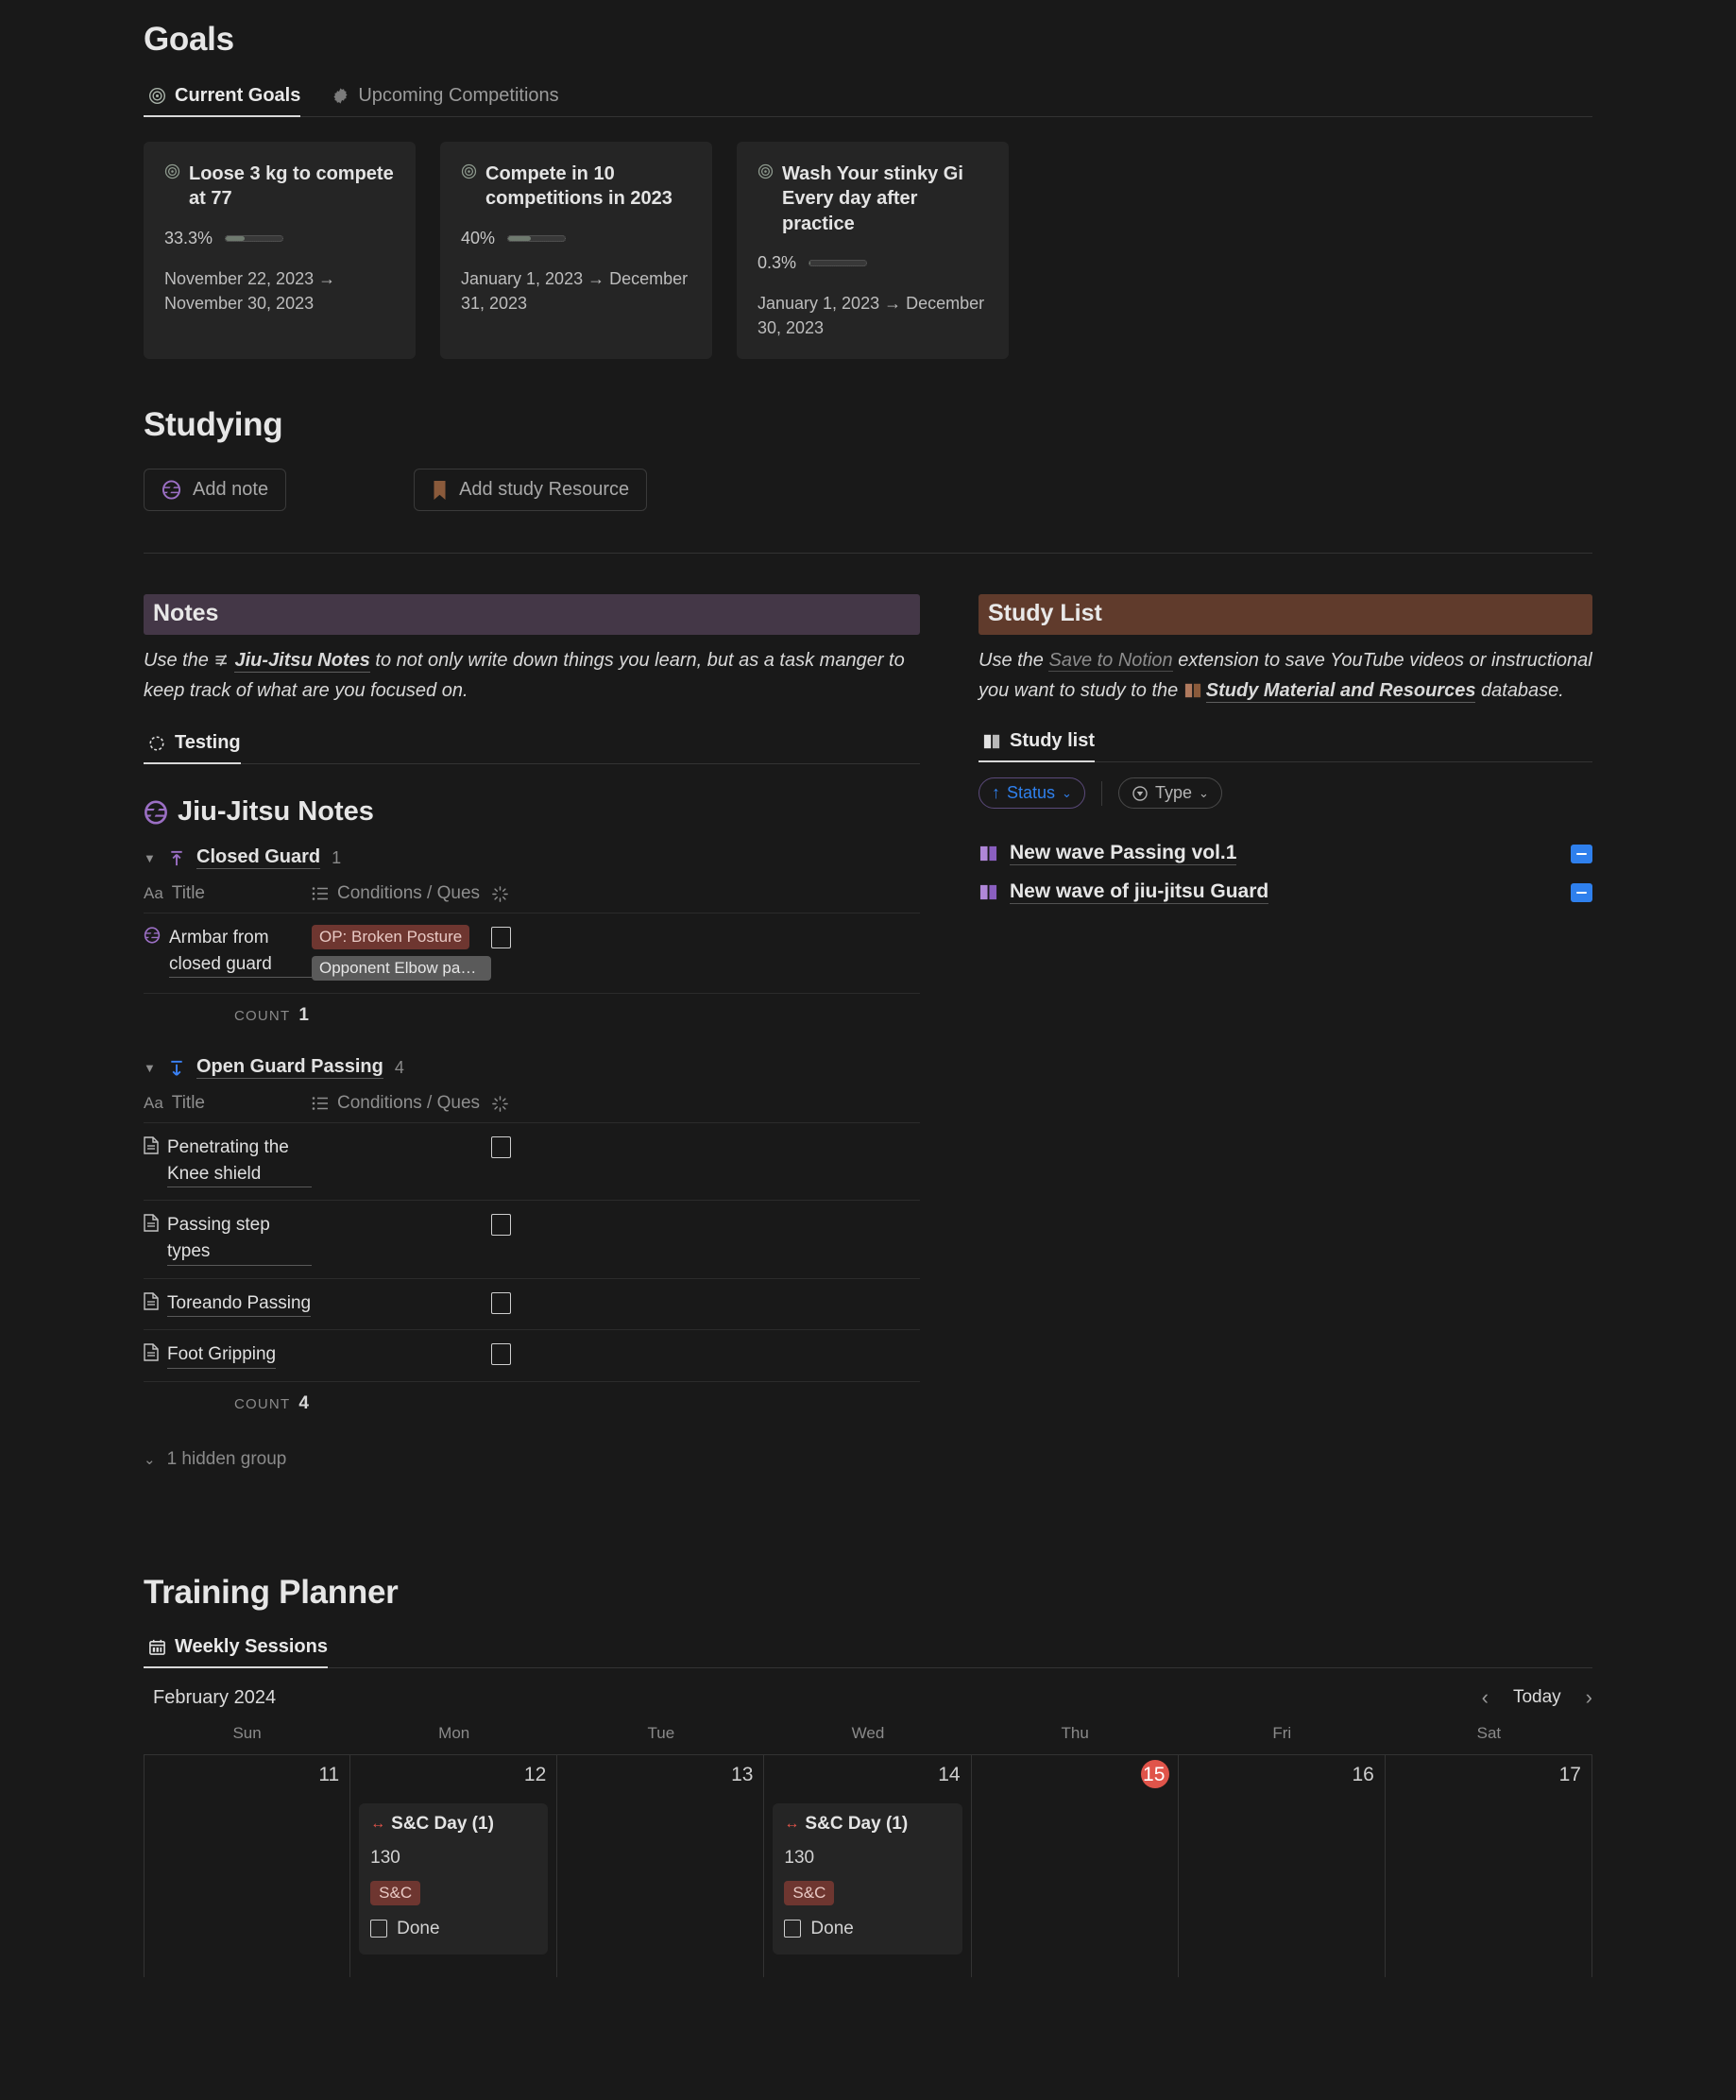 This screenshot has width=1736, height=2100. Describe the element at coordinates (1286, 893) in the screenshot. I see `list-item: New wave of jiu-jitsu Guard` at that location.